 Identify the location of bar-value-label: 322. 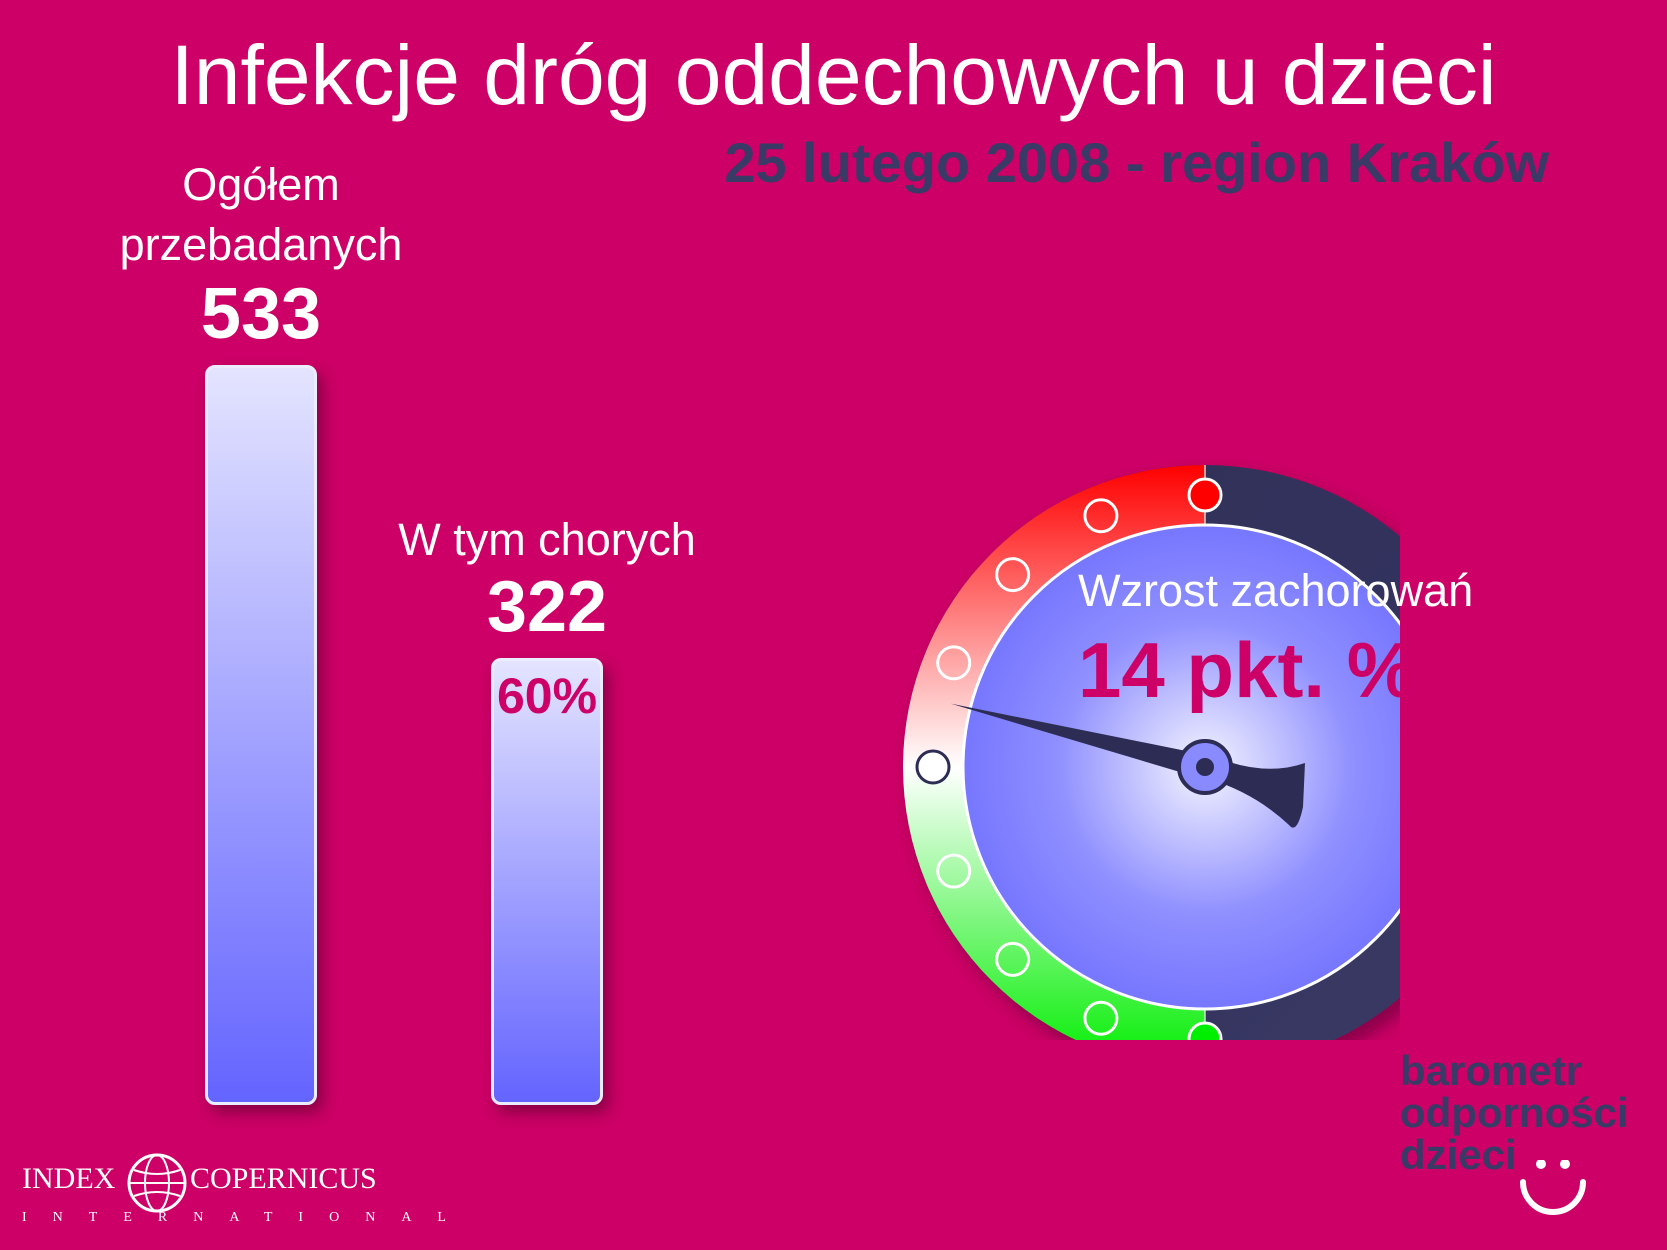
(547, 606).